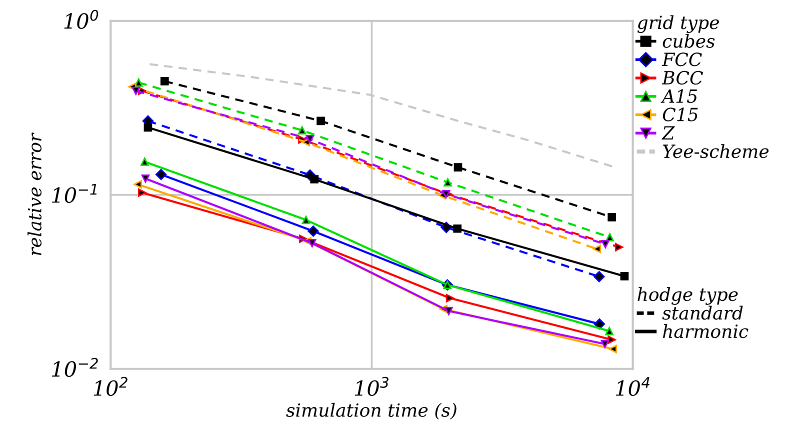  Describe the element at coordinates (81, 19) in the screenshot. I see `y-tick-label: 10$^{0}$` at that location.